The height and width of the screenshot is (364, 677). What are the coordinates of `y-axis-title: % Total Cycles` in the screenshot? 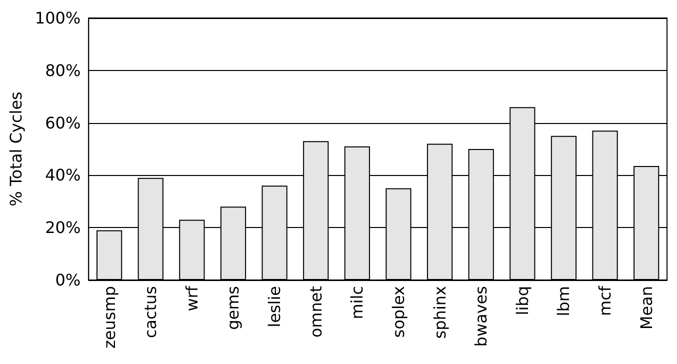 It's located at (16, 149).